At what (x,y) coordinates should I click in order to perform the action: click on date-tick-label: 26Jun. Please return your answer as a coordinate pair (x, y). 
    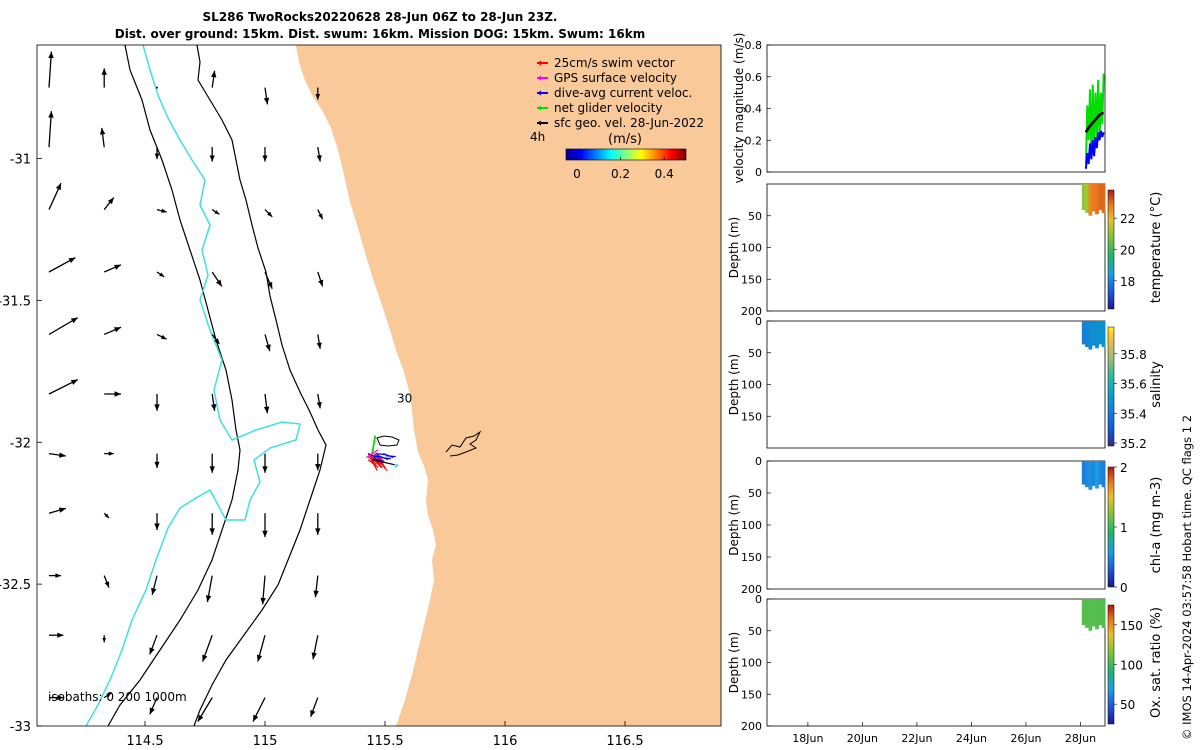
    Looking at the image, I should click on (1025, 738).